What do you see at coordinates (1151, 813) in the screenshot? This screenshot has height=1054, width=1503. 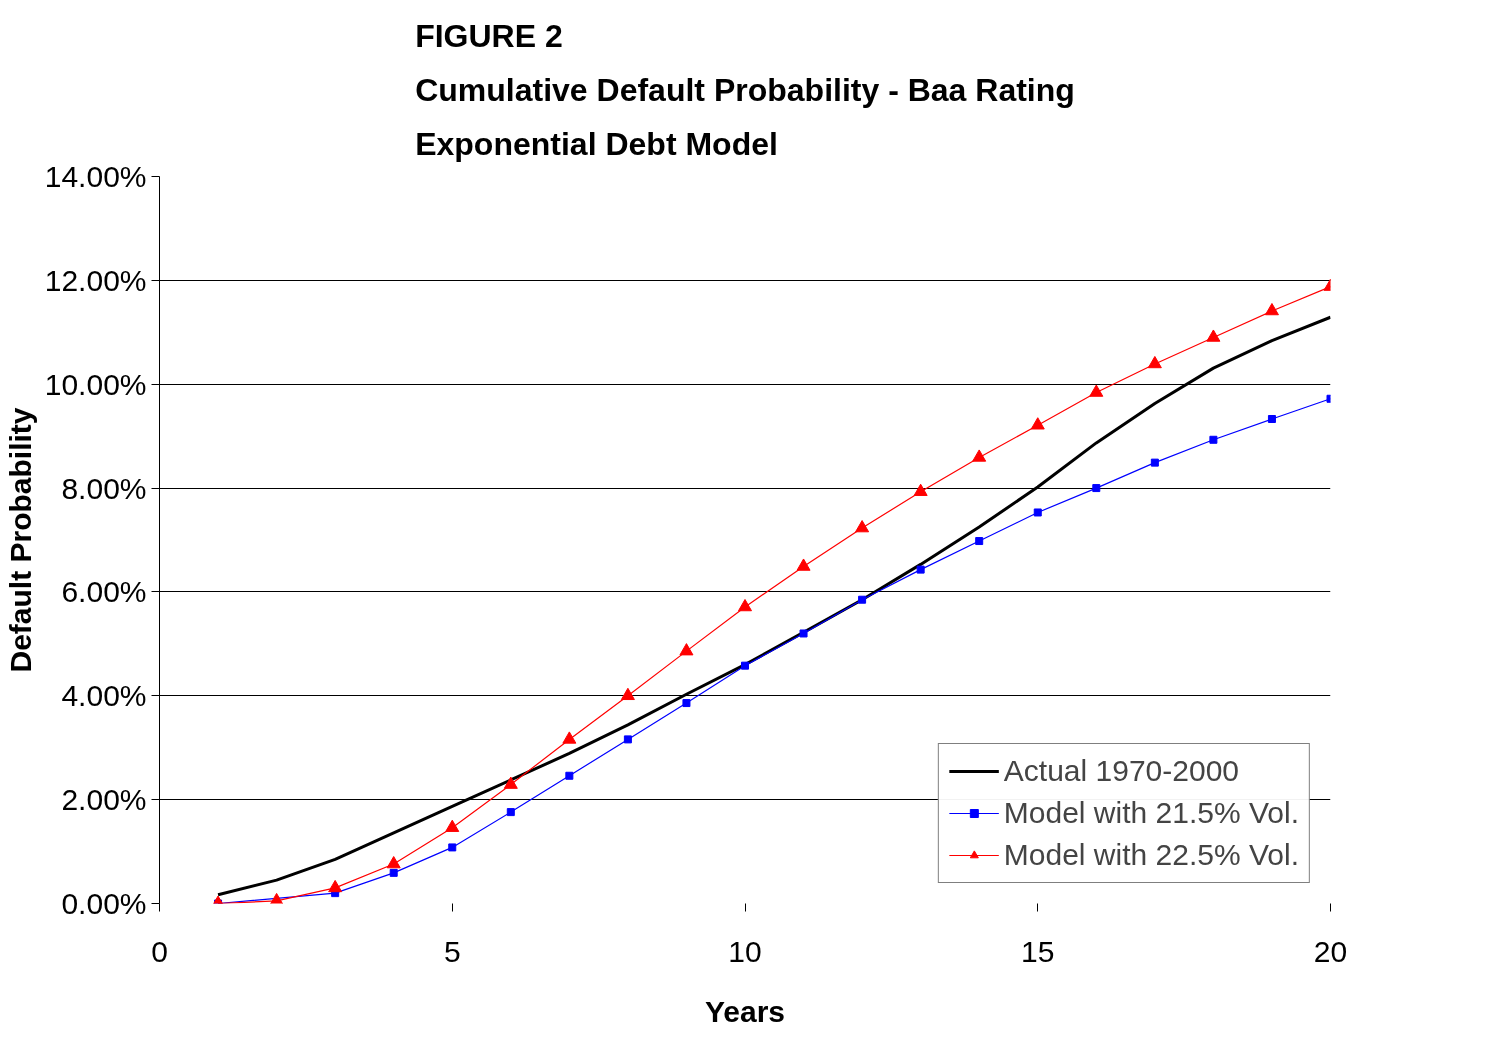 I see `legend-label: Model with 21.5% Vol.` at bounding box center [1151, 813].